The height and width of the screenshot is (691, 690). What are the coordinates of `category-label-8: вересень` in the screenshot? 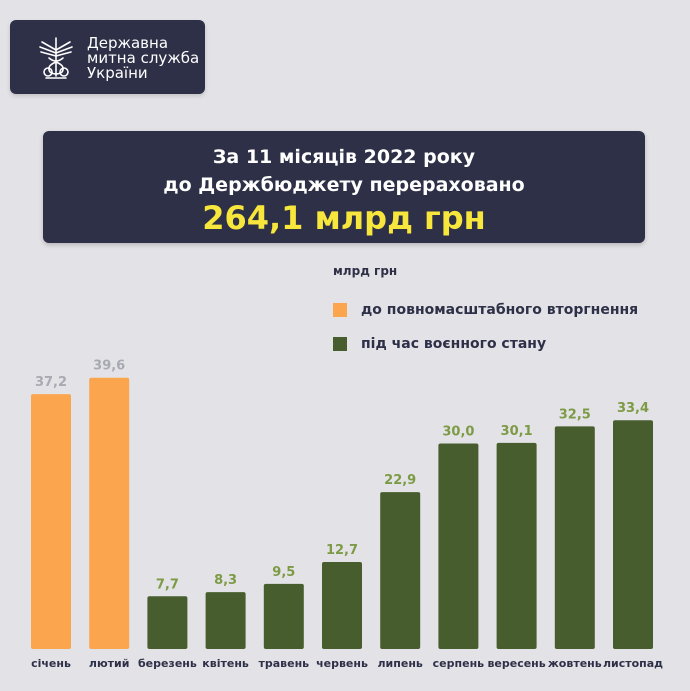 It's located at (516, 663).